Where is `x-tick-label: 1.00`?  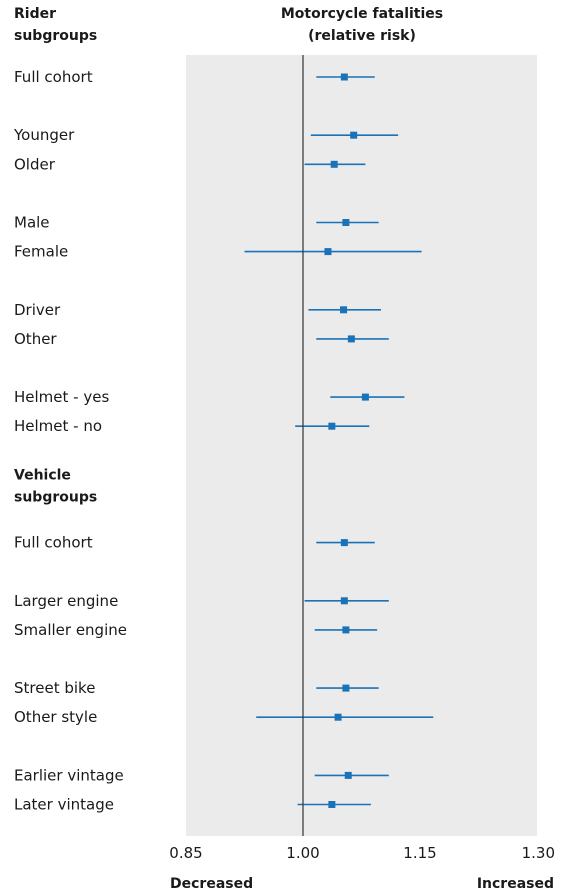
x-tick-label: 1.00 is located at coordinates (302, 853).